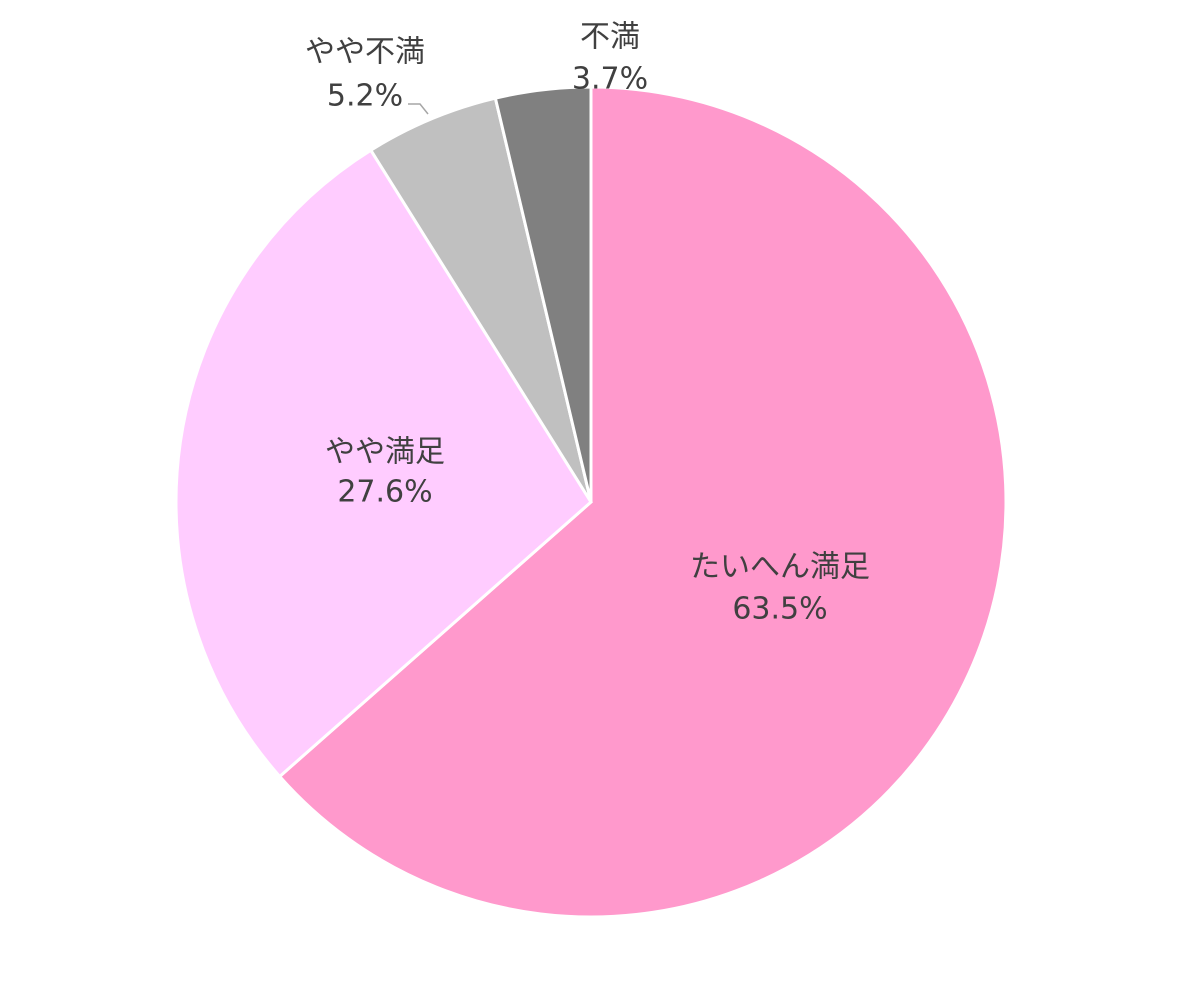  Describe the element at coordinates (384, 492) in the screenshot. I see `value-label: 27.6%` at that location.